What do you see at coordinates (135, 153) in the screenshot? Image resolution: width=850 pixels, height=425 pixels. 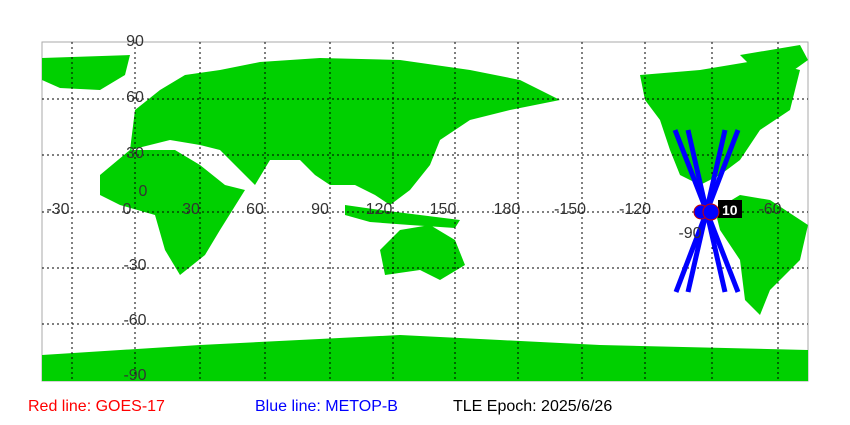 I see `lat-label: 30` at bounding box center [135, 153].